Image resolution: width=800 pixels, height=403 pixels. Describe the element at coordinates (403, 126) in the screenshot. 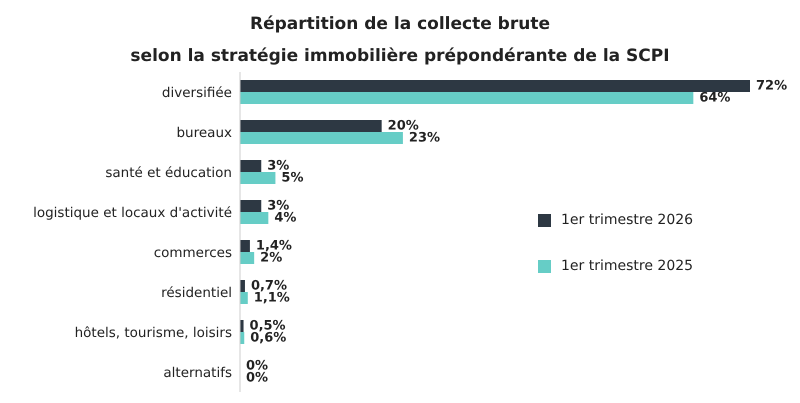

I see `data-label: 20%` at that location.